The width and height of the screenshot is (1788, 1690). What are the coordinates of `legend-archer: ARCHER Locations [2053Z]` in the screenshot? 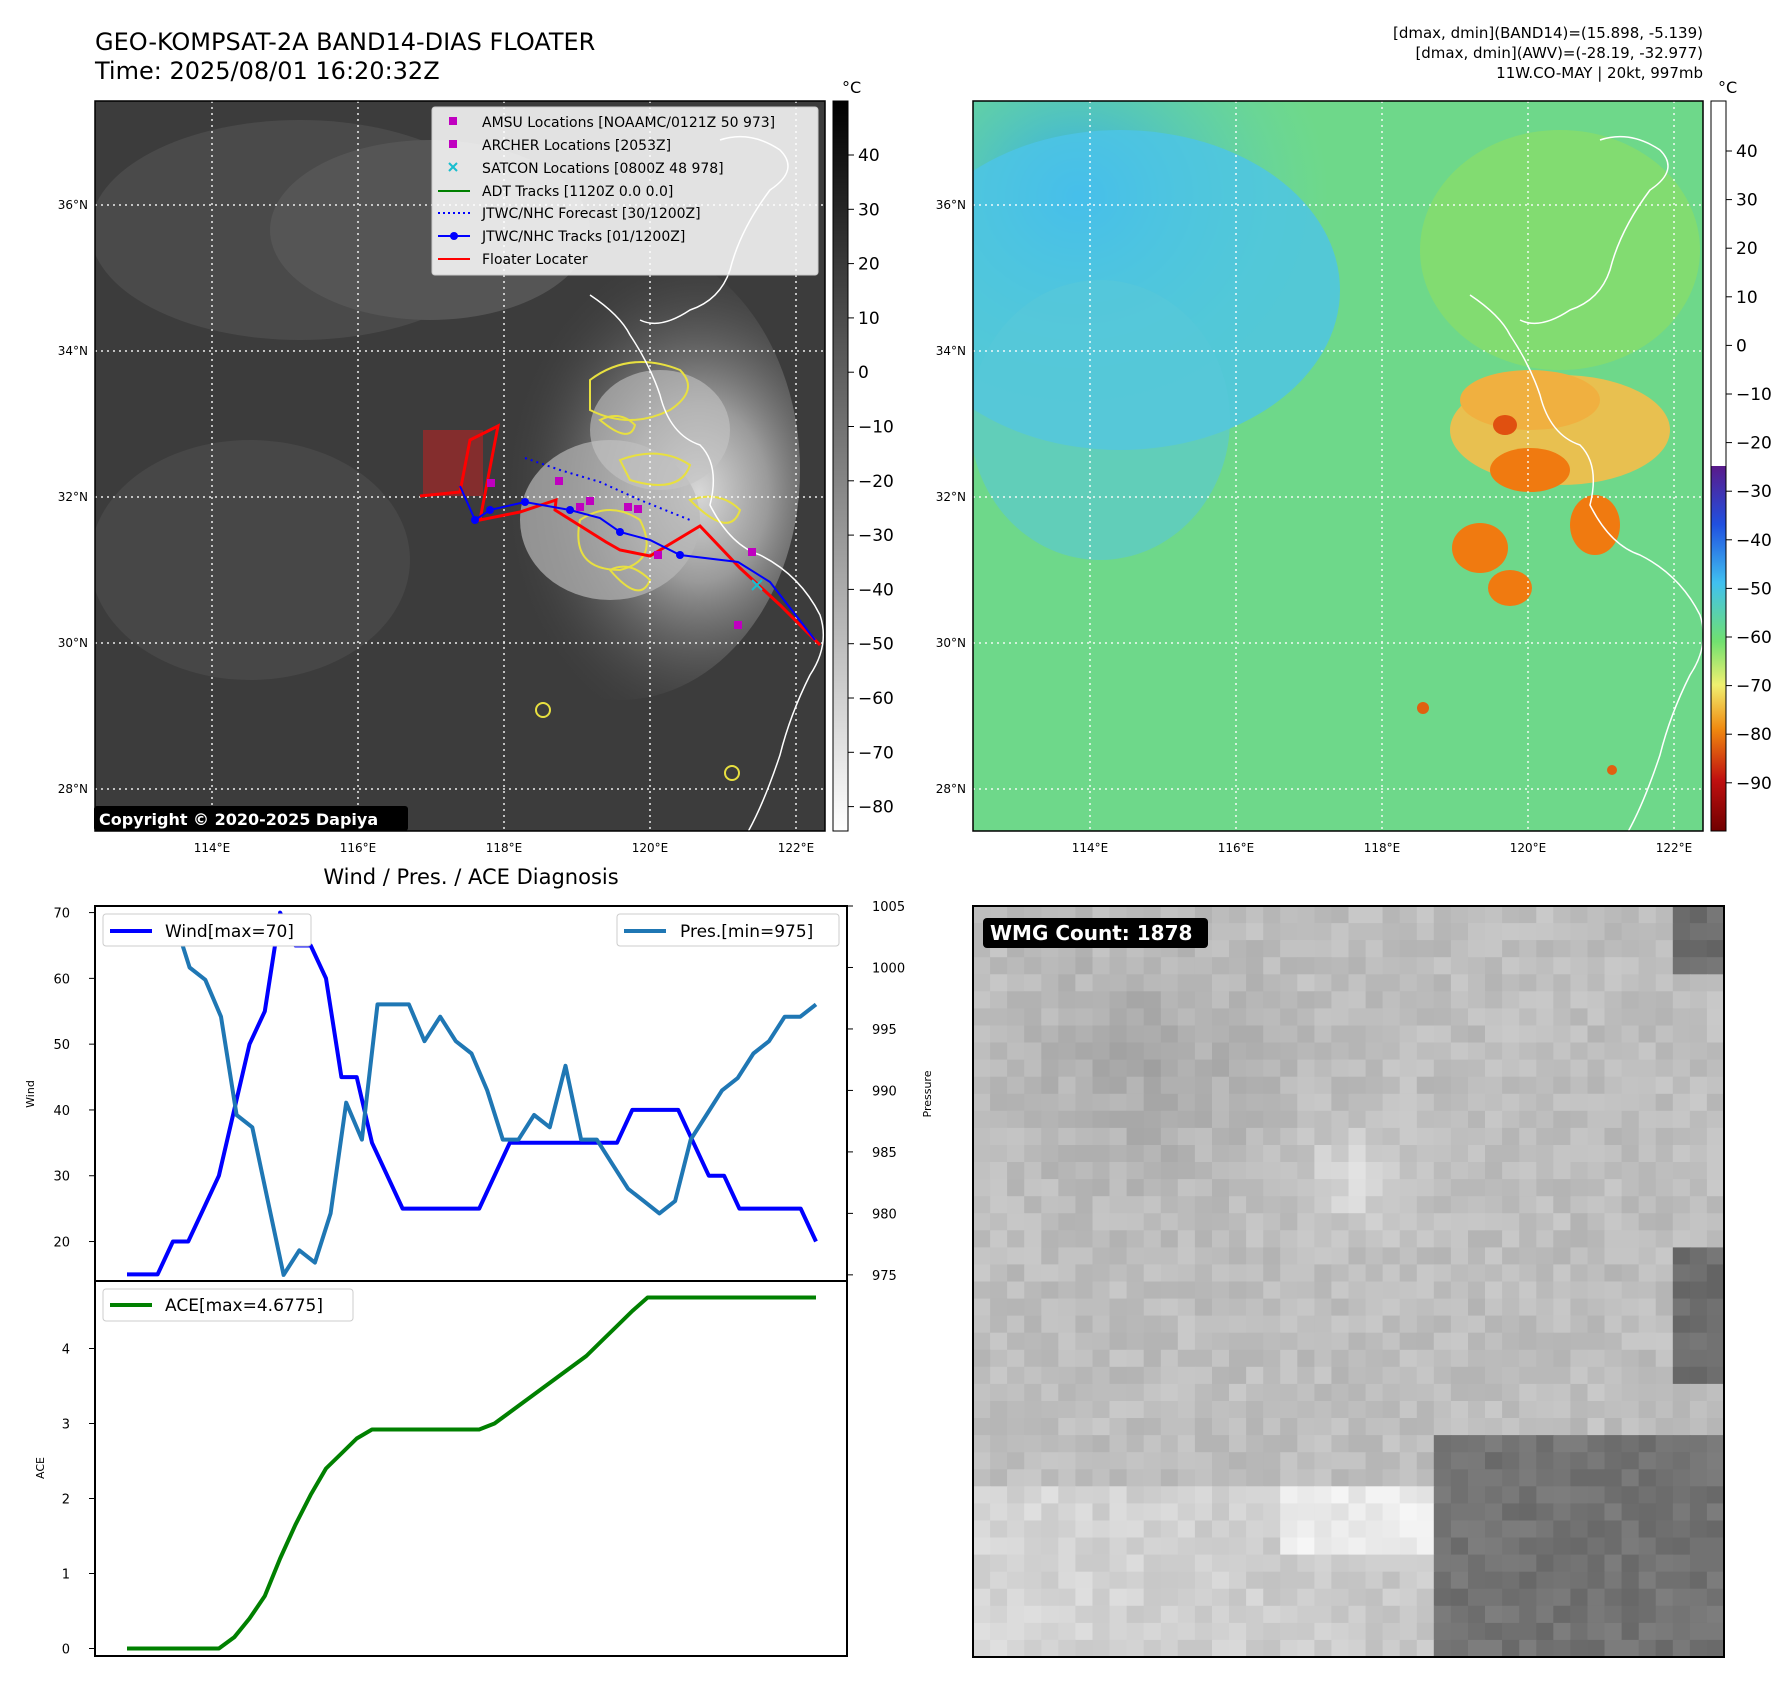 It's located at (576, 146).